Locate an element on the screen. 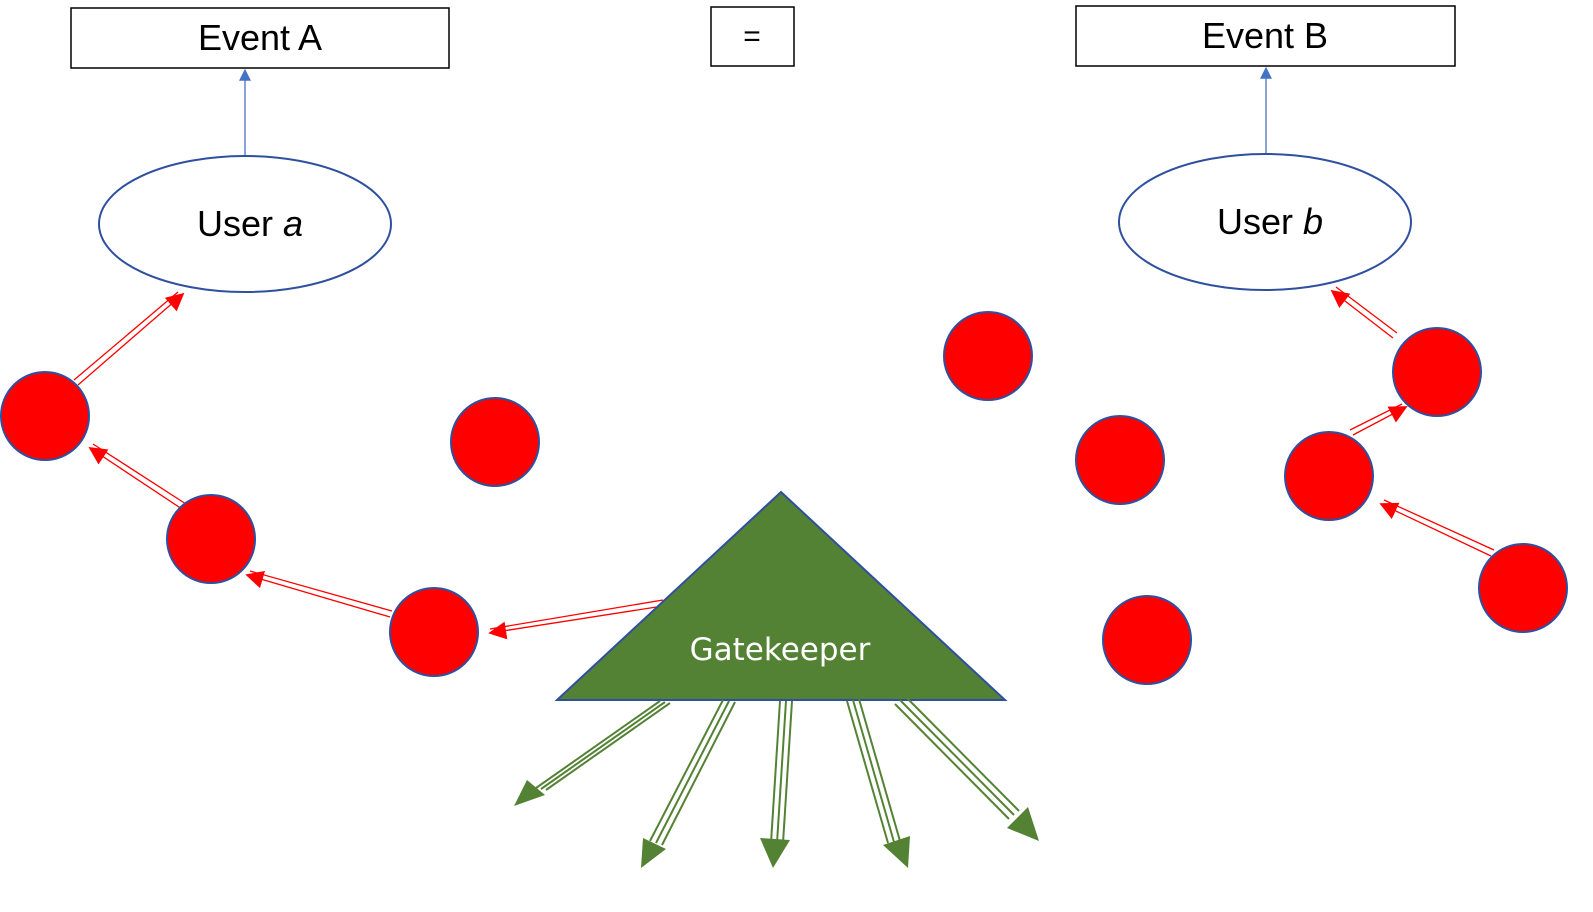 This screenshot has width=1593, height=912. gatekeeper: Gatekeeper is located at coordinates (781, 596).